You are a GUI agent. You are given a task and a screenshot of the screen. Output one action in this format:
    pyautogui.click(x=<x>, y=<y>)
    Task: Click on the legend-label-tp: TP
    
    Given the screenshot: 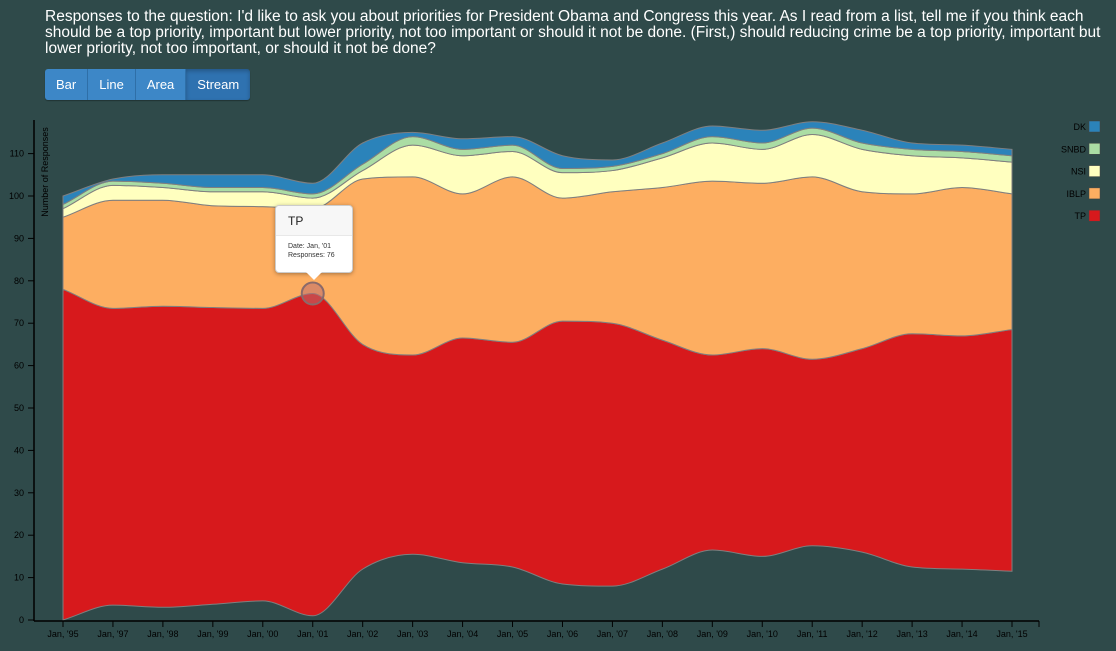 What is the action you would take?
    pyautogui.click(x=1080, y=216)
    